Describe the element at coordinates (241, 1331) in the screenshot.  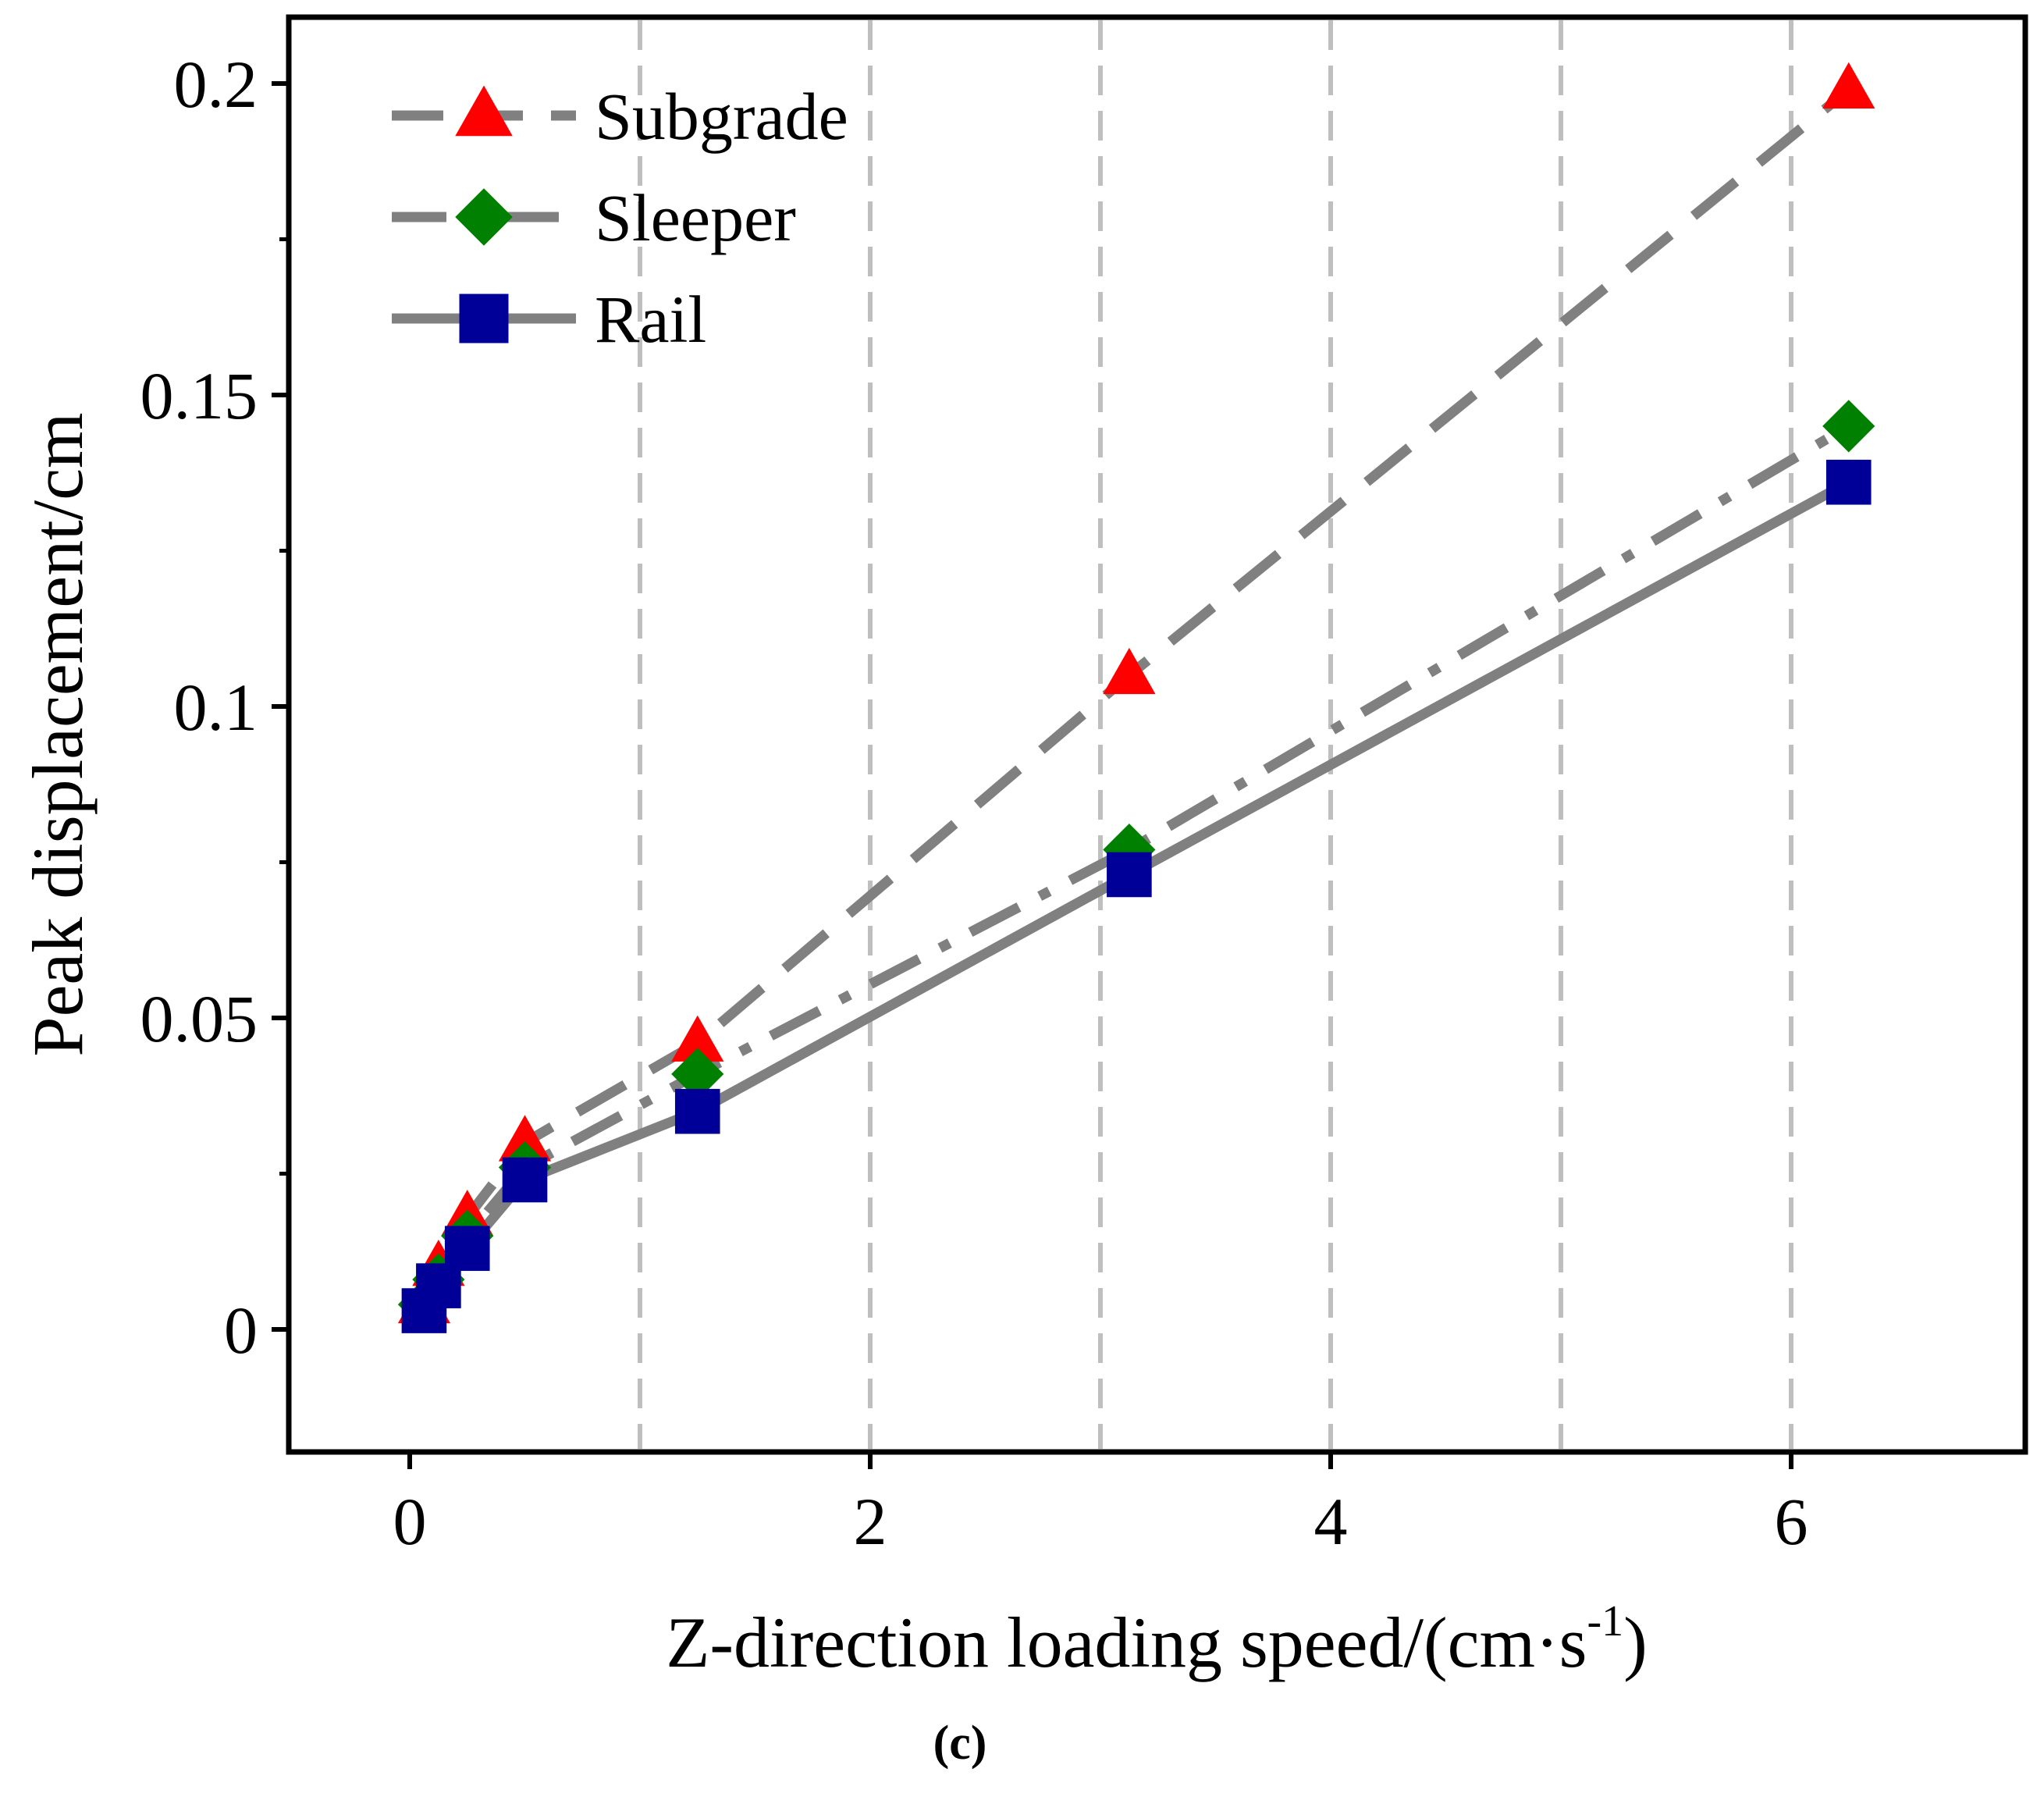
I see `y-tick-label-0: 0` at that location.